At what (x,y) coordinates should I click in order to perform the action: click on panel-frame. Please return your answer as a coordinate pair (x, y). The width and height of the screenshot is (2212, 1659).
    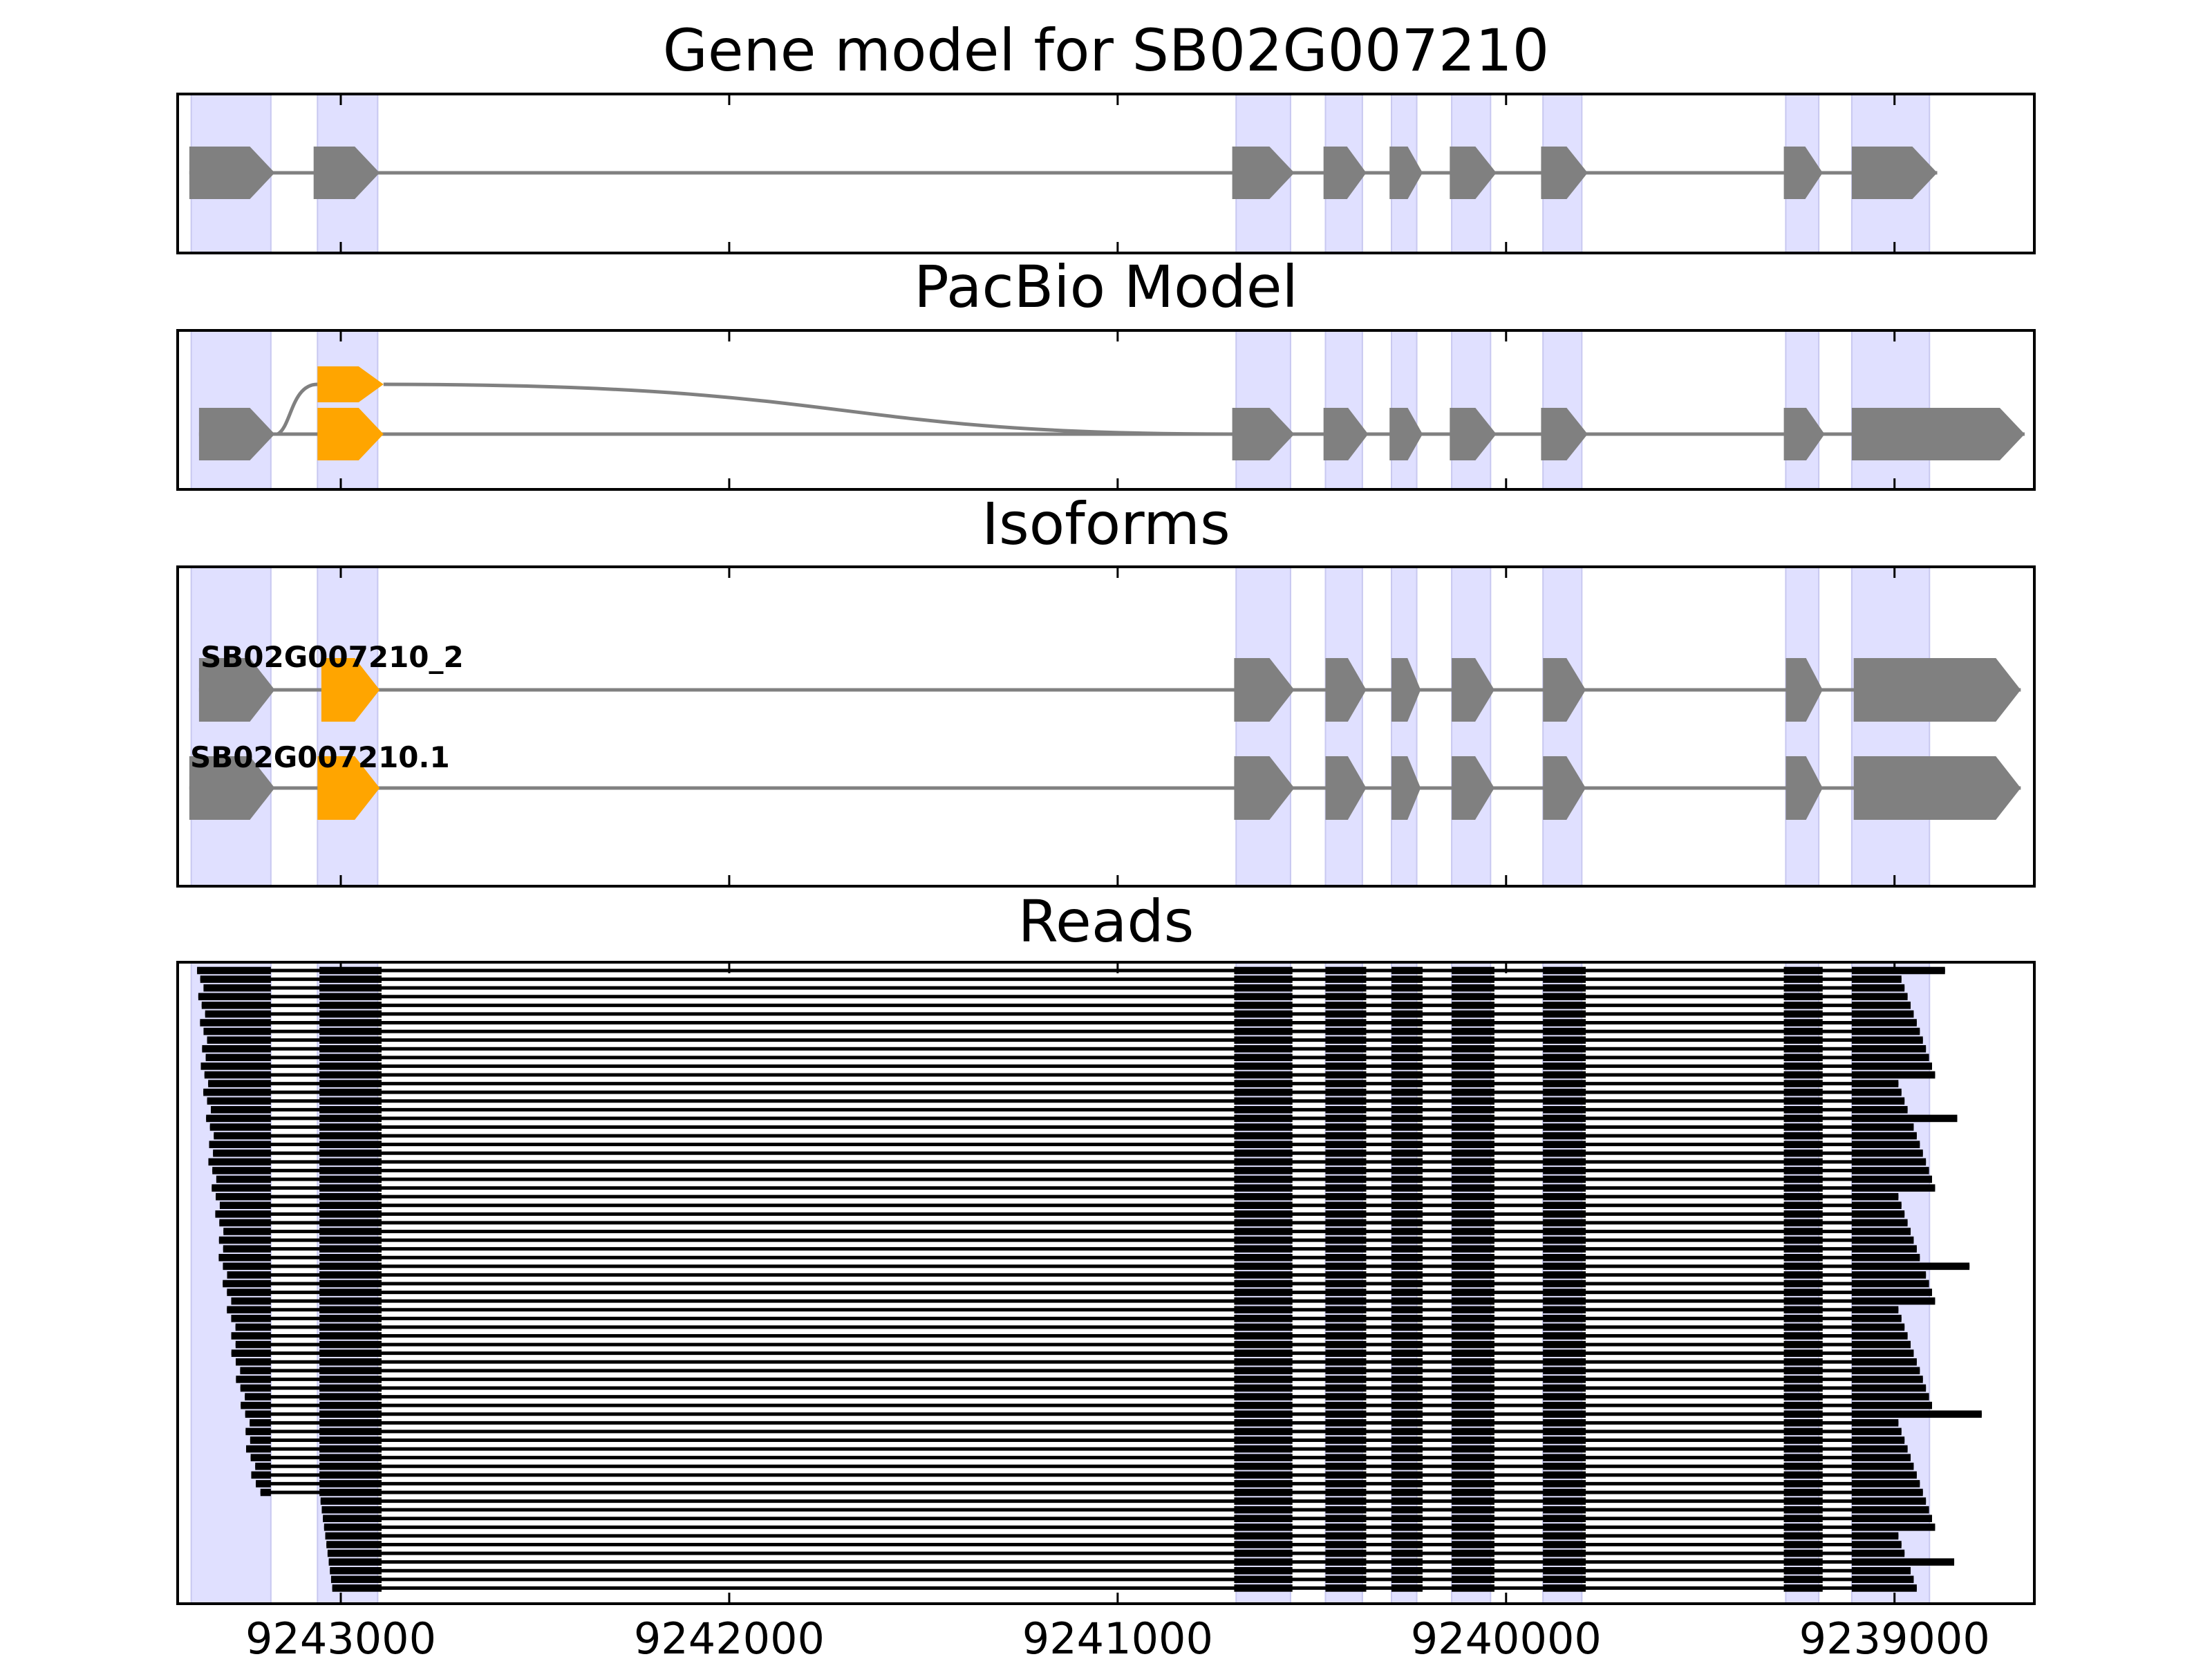
    Looking at the image, I should click on (1106, 410).